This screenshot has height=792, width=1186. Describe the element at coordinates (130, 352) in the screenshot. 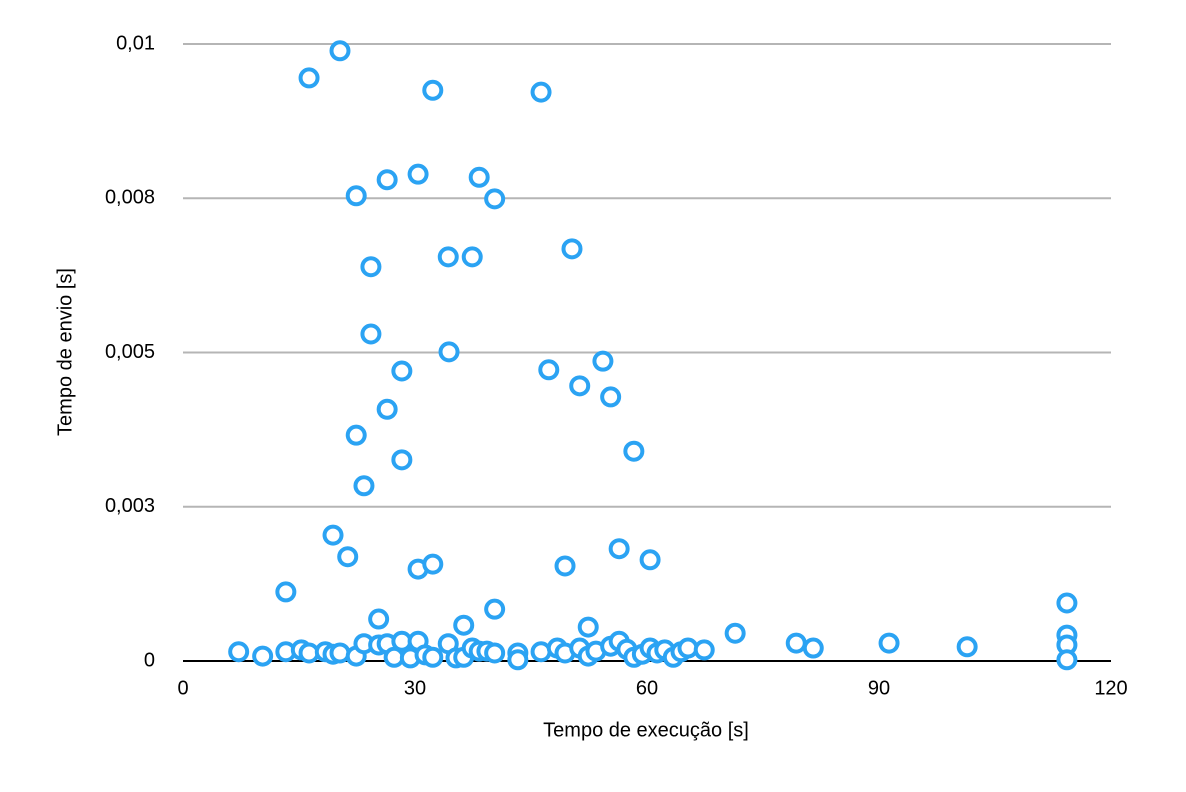

I see `y-tick-label: 0,005` at that location.